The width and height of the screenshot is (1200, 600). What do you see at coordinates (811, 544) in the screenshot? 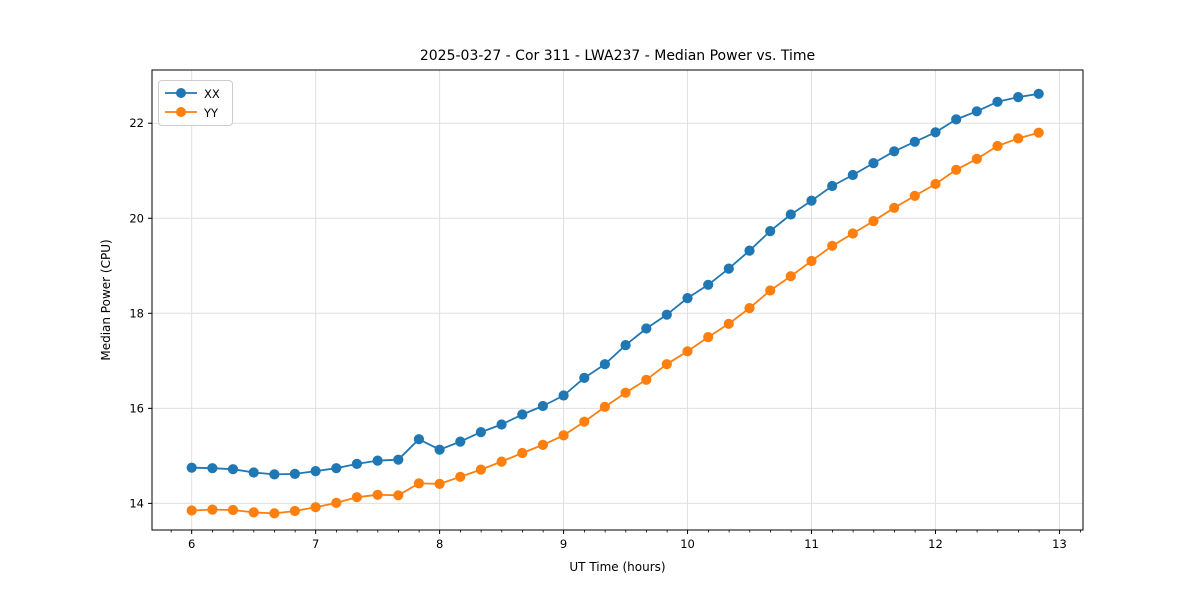
I see `x-tick-label: 11` at bounding box center [811, 544].